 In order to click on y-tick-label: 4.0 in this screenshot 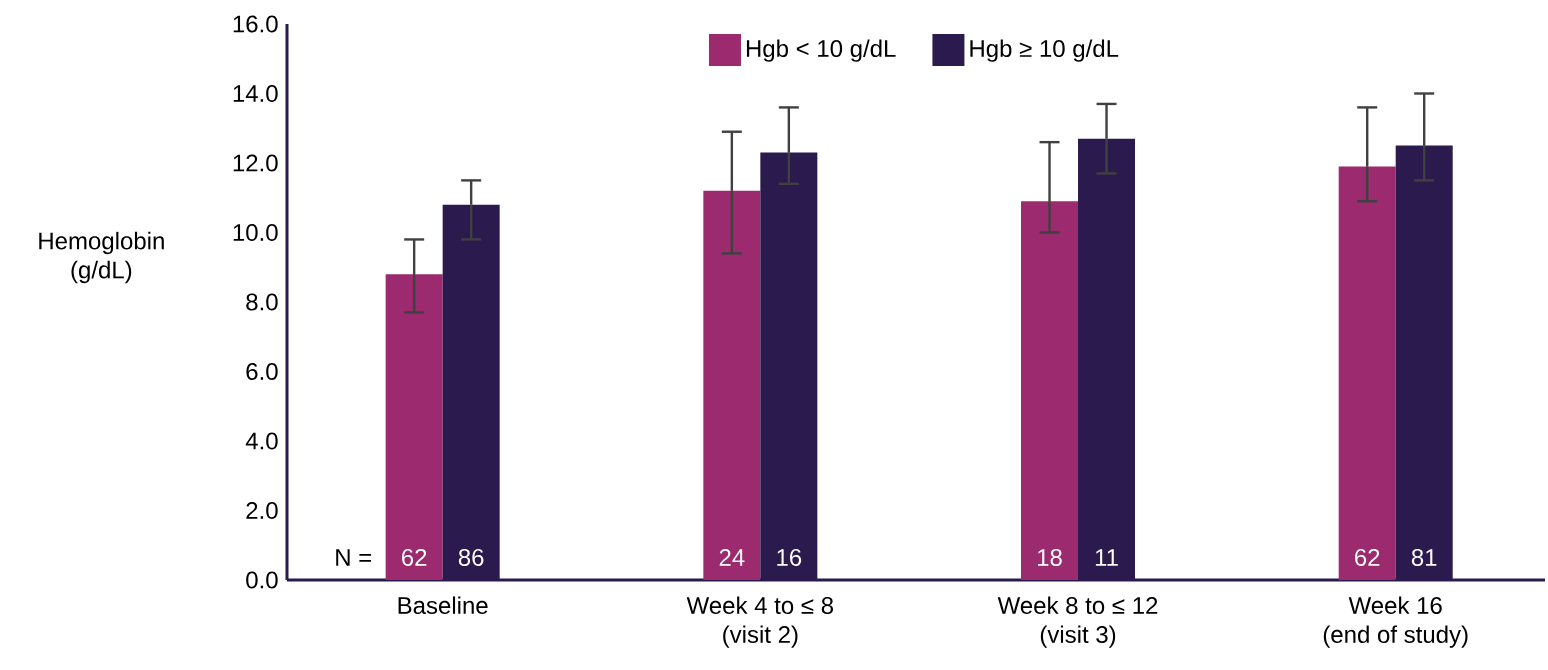, I will do `click(261, 441)`.